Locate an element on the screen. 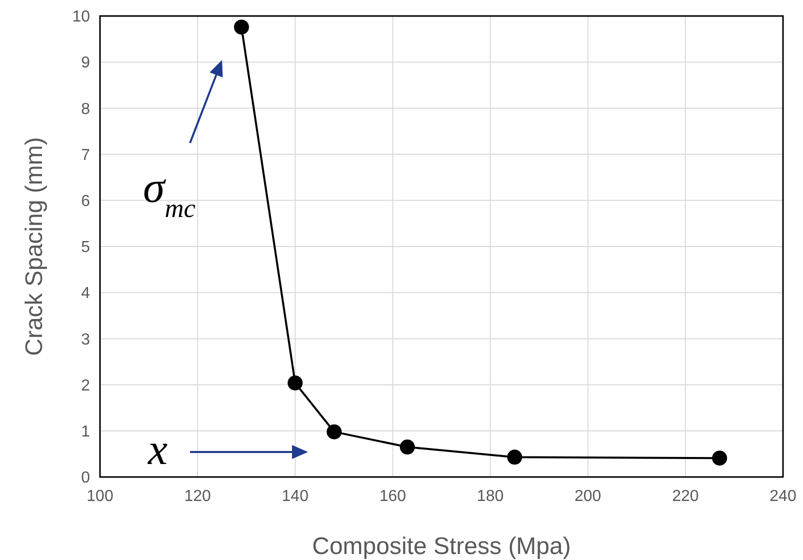  y-tick-label: 6 is located at coordinates (85, 201).